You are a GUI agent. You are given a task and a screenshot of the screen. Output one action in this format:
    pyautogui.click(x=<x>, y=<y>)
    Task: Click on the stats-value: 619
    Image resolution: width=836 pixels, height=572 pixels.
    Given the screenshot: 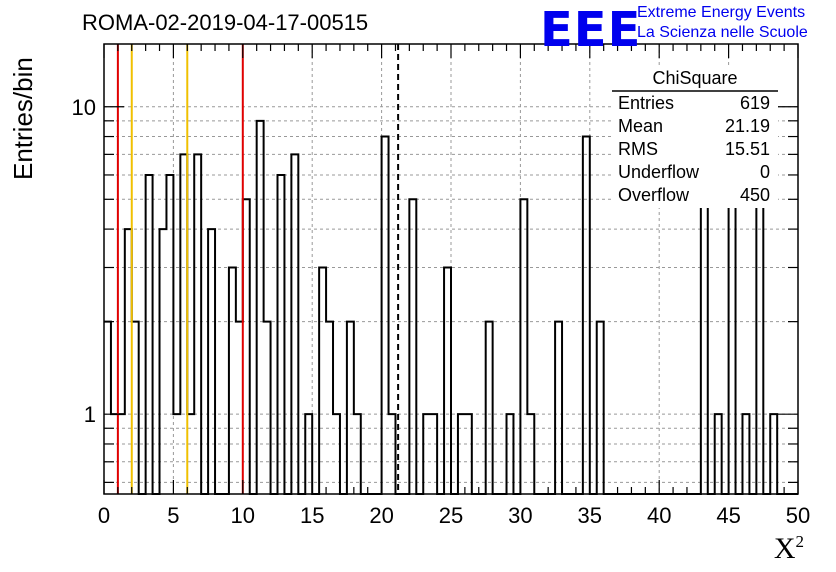 What is the action you would take?
    pyautogui.click(x=754, y=103)
    